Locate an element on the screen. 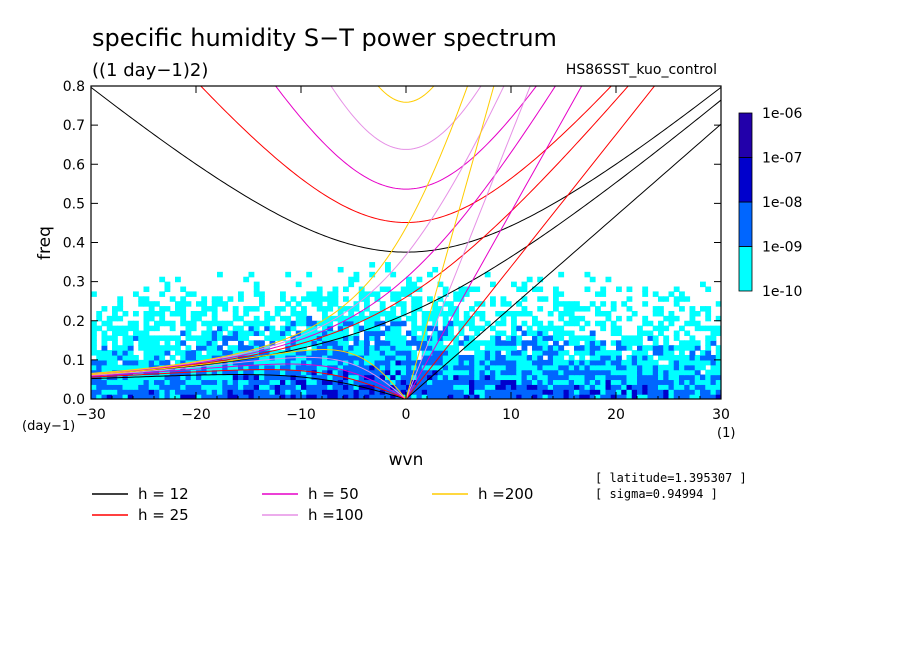  legend-label: h =100 is located at coordinates (335, 515).